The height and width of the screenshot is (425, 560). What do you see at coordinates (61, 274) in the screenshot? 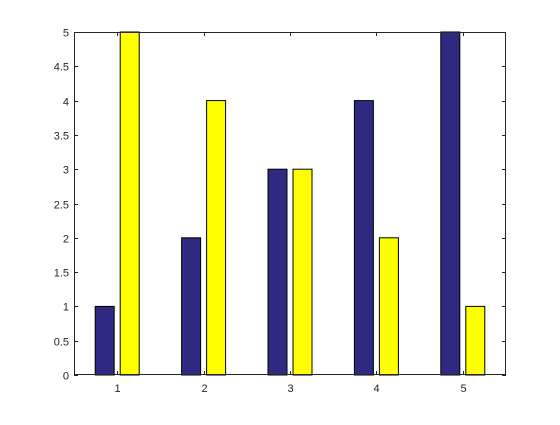
I see `y-tick-label: 1.5` at bounding box center [61, 274].